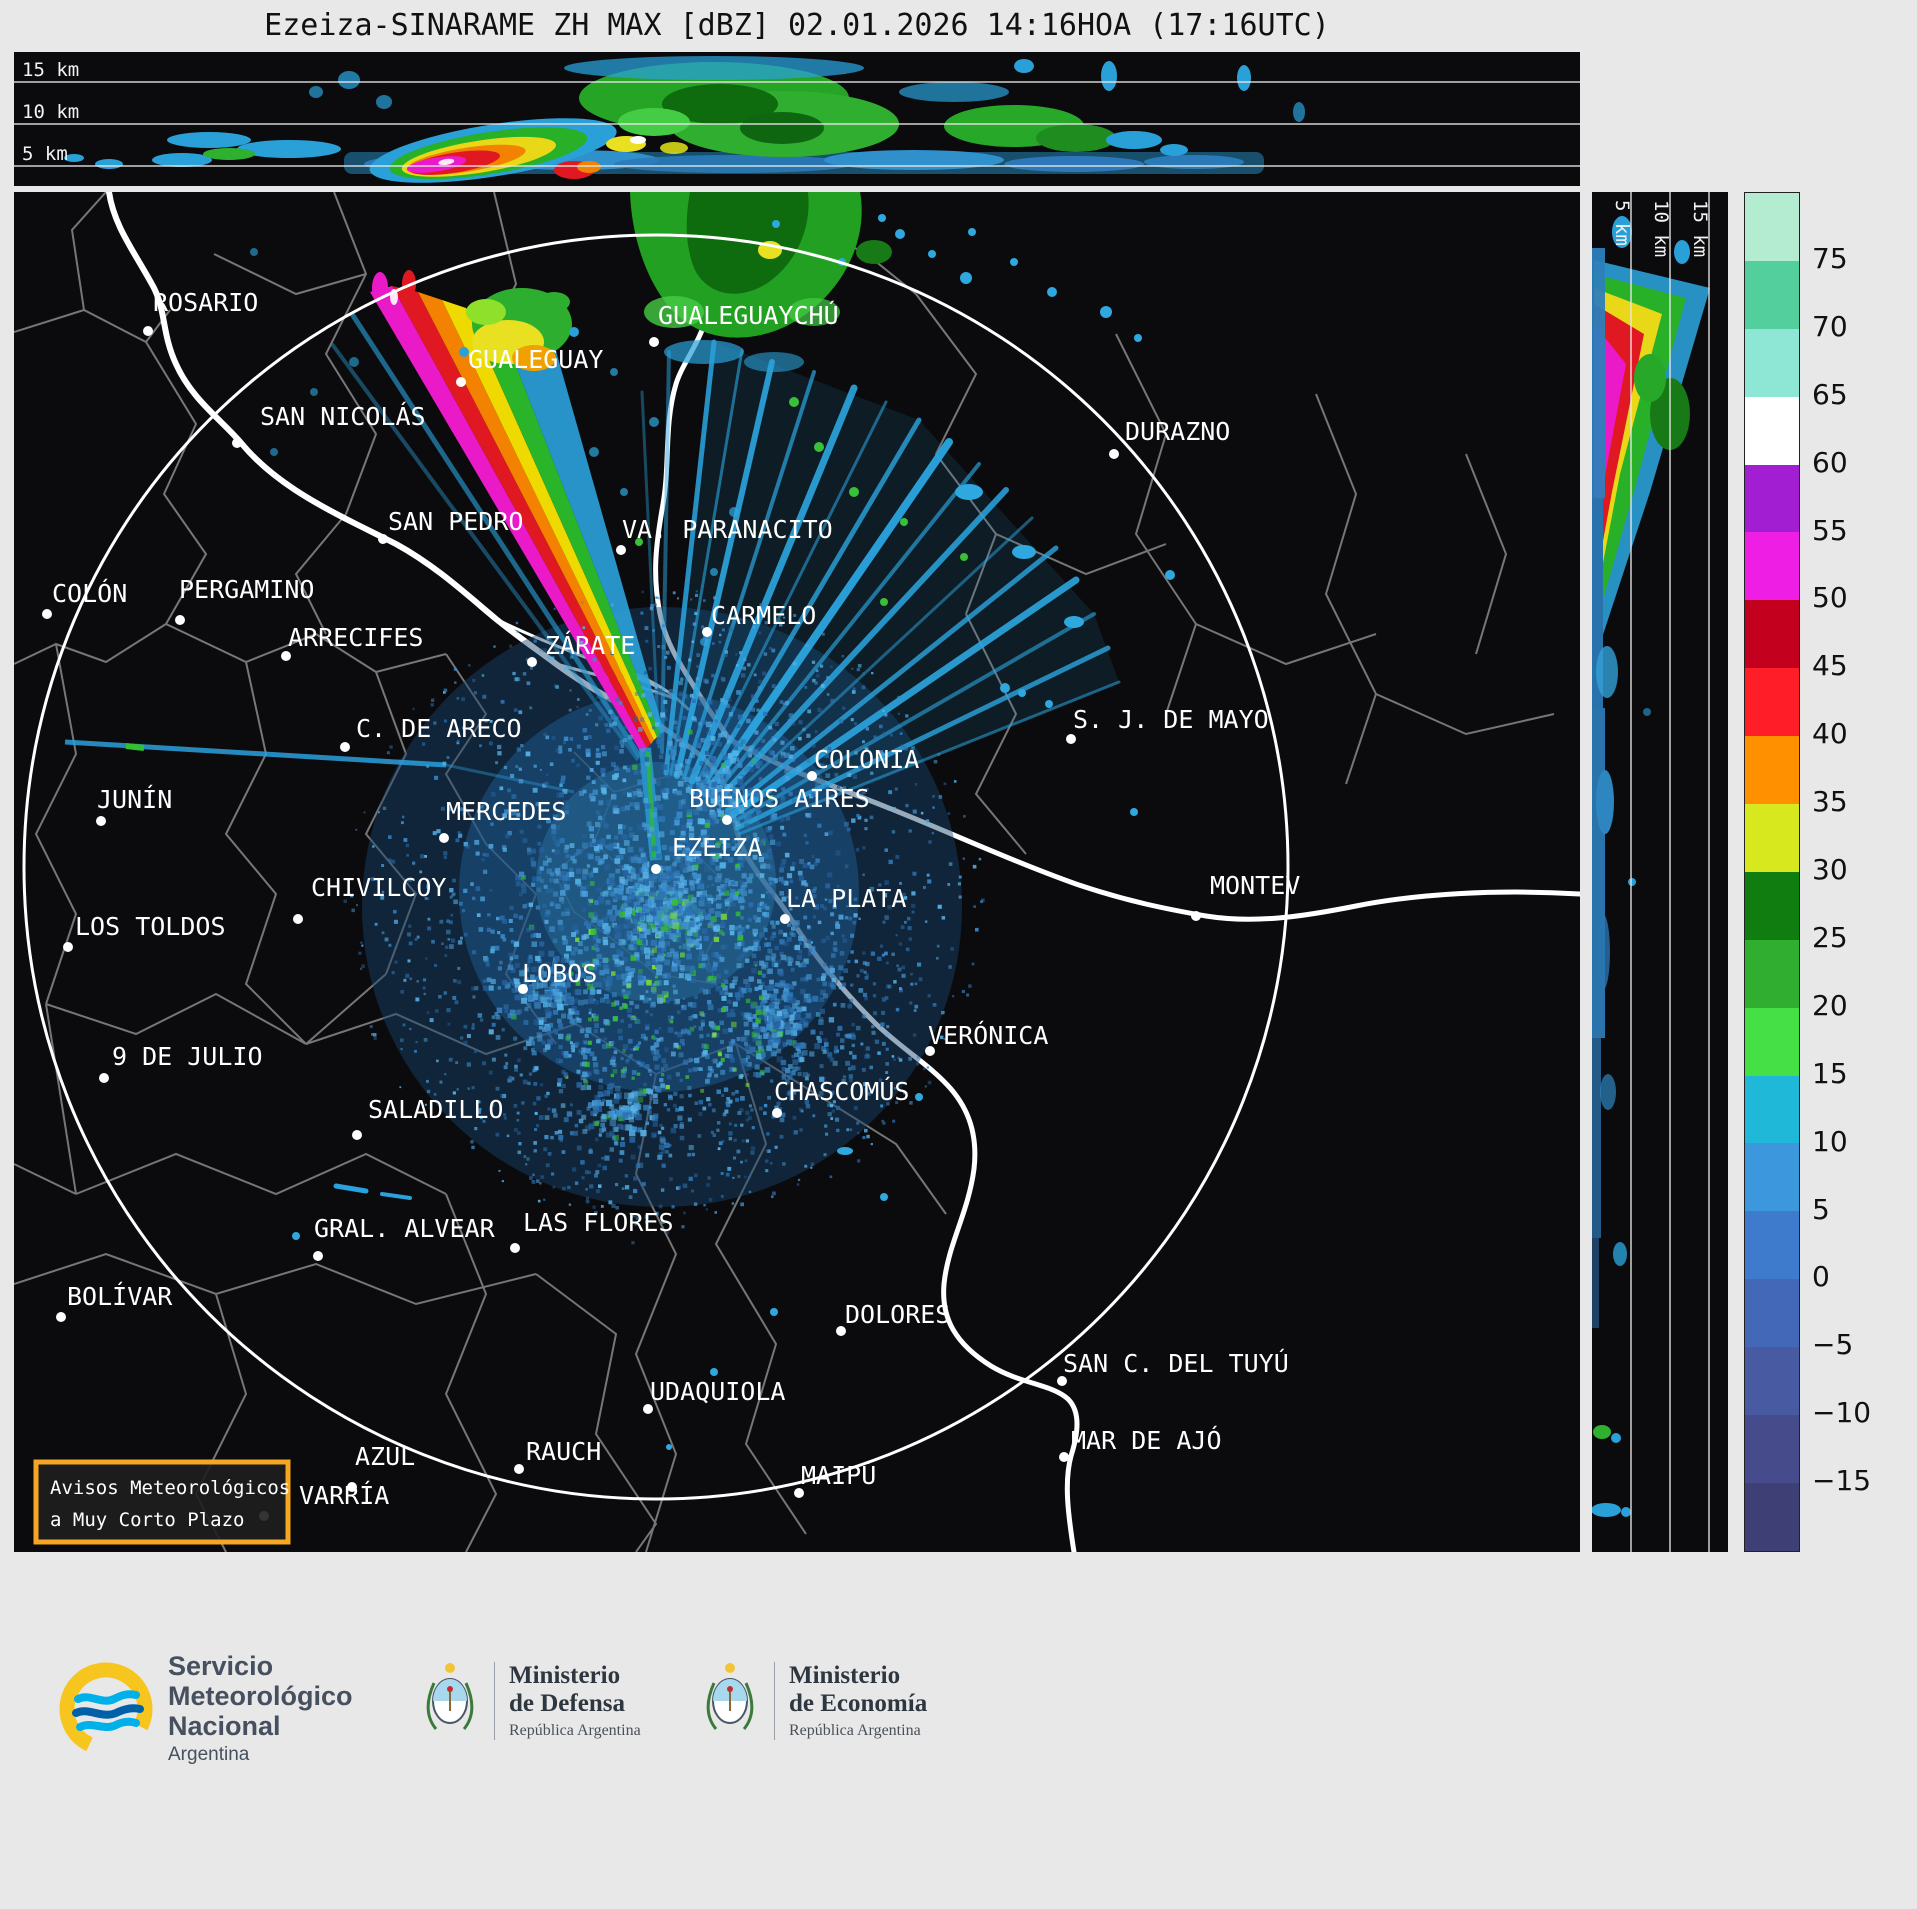  Describe the element at coordinates (50, 112) in the screenshot. I see `height-label-10km: 10 km` at that location.